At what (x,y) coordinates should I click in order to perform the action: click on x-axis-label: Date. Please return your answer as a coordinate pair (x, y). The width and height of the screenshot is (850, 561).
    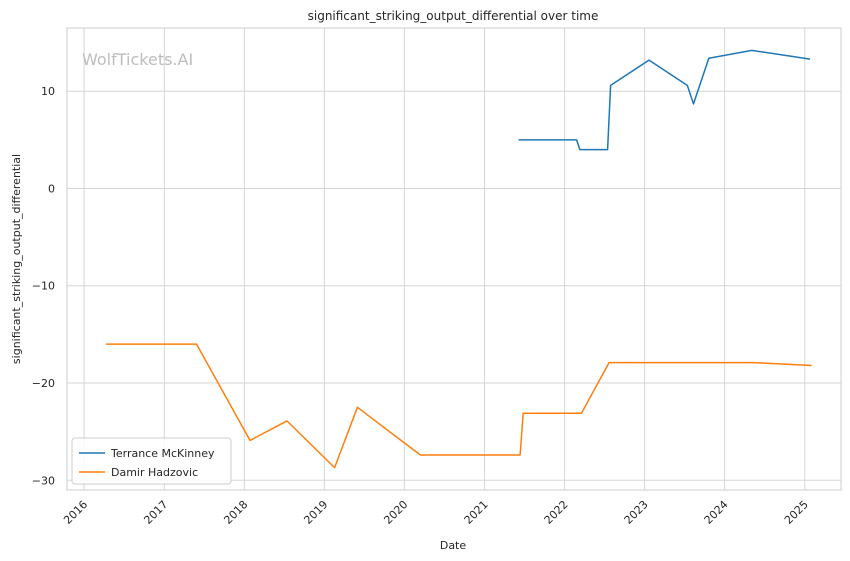
    Looking at the image, I should click on (453, 545).